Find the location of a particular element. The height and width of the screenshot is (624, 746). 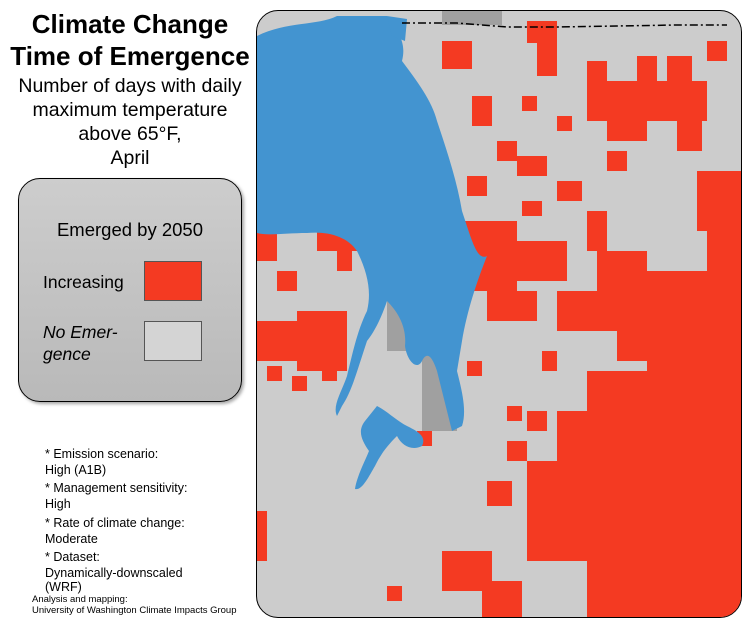

subtitle-line-3: above 65°F, is located at coordinates (130, 134).